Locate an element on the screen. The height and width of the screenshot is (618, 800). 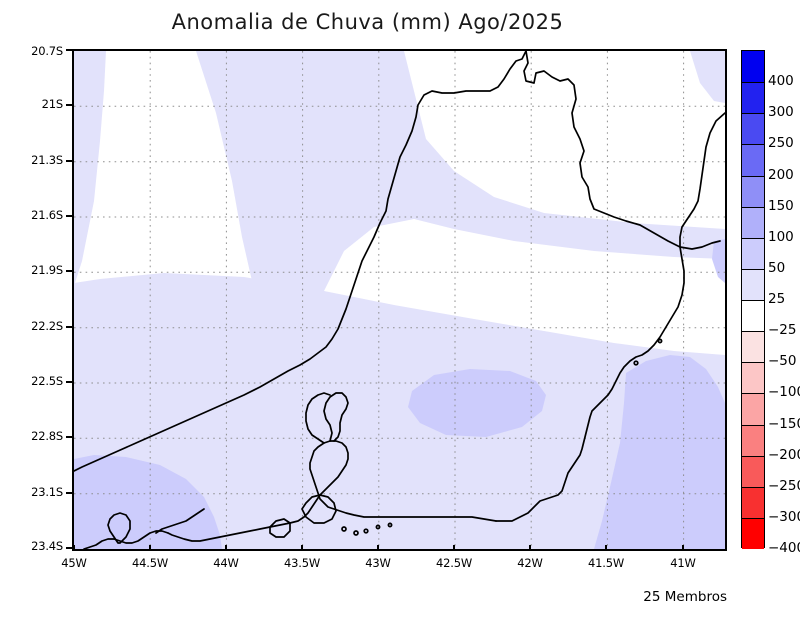
colorbar-tick-13: −250 is located at coordinates (784, 485).